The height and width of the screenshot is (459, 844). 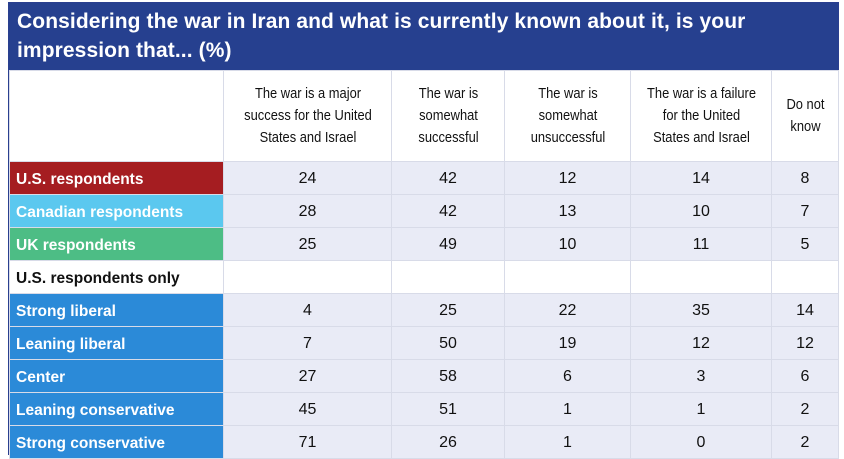 What do you see at coordinates (448, 116) in the screenshot?
I see `column-header: The war is somewhat successful` at bounding box center [448, 116].